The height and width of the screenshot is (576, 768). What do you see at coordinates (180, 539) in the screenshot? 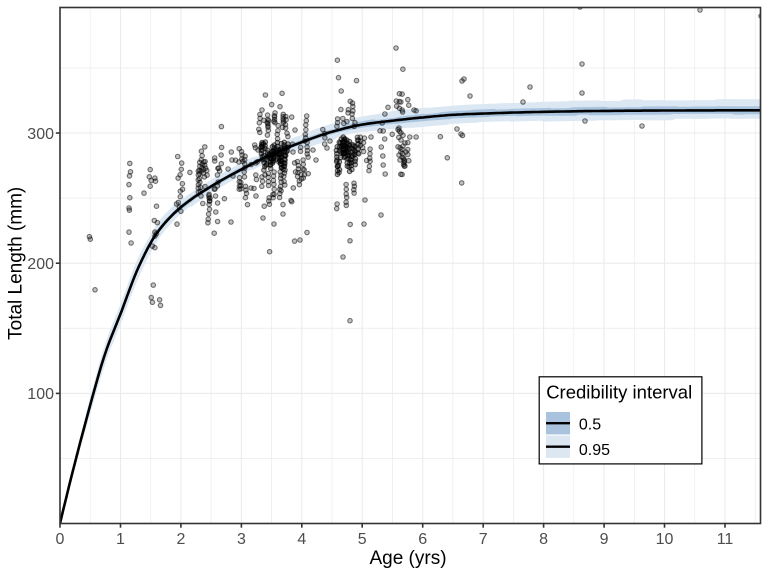
I see `svg-text: 2` at bounding box center [180, 539].